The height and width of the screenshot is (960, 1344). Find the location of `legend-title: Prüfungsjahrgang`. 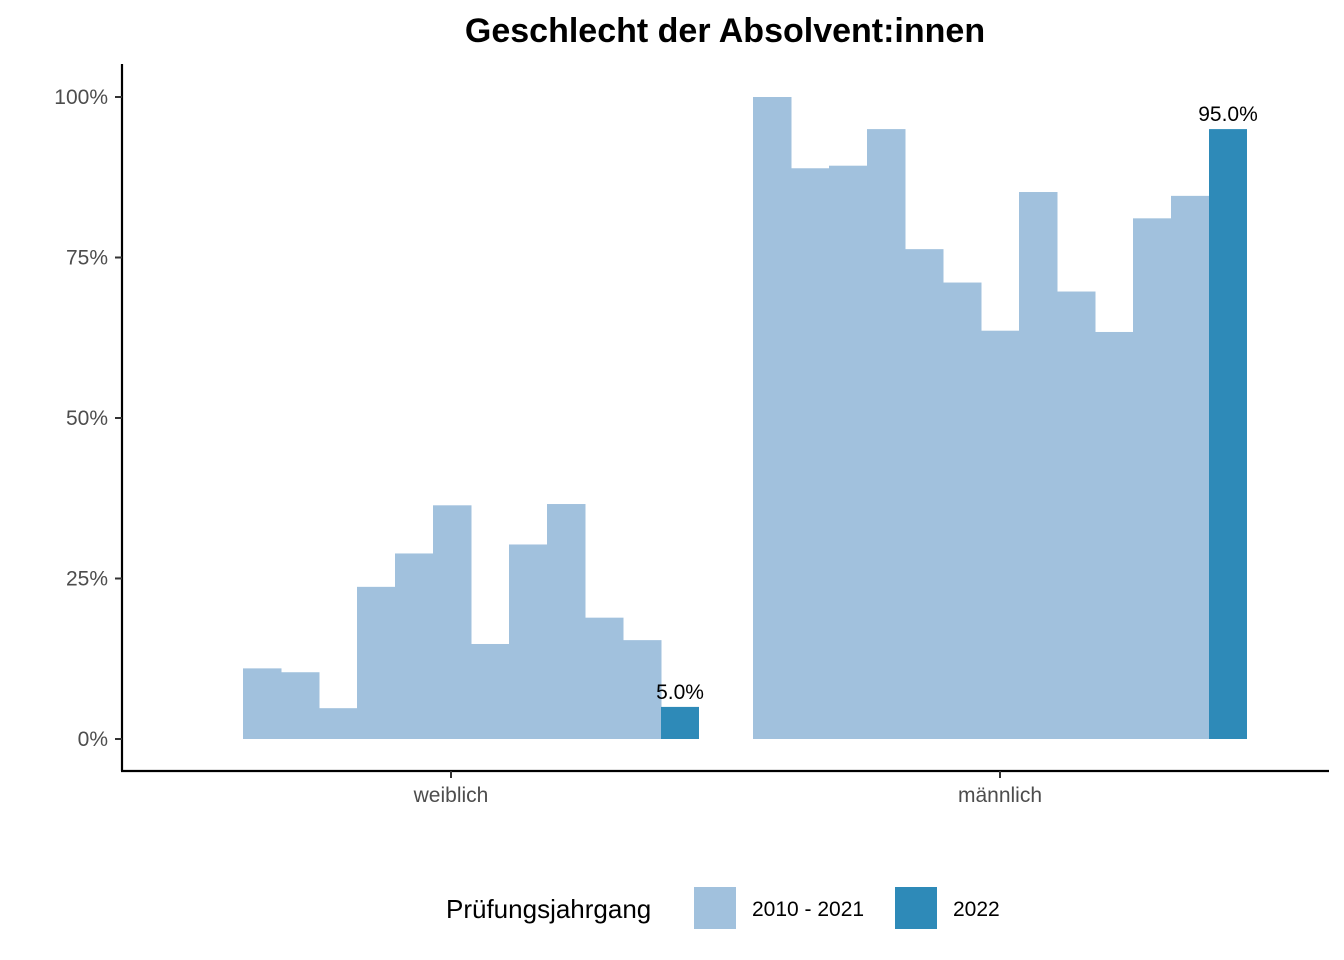

legend-title: Prüfungsjahrgang is located at coordinates (548, 909).